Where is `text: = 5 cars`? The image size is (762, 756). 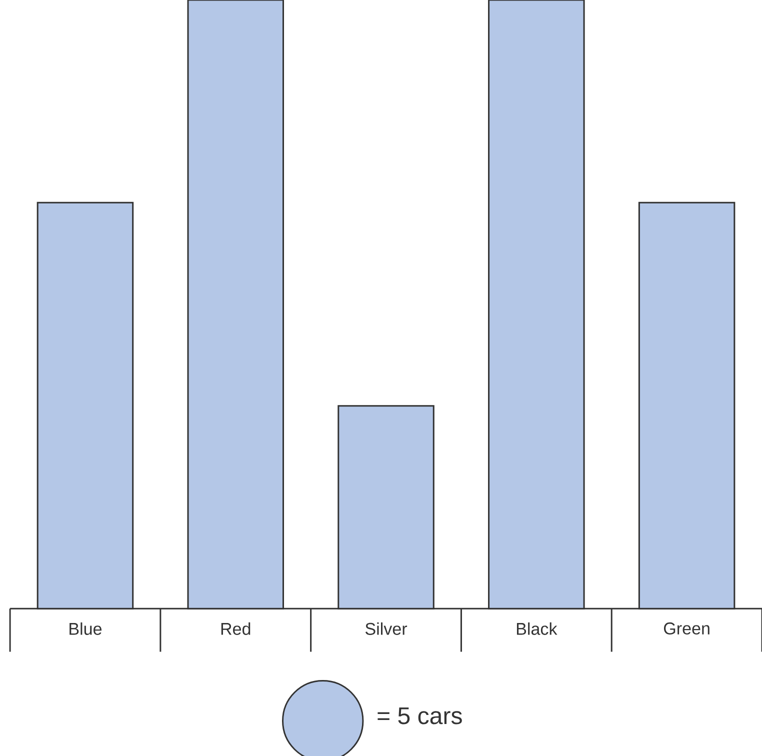
text: = 5 cars is located at coordinates (420, 715).